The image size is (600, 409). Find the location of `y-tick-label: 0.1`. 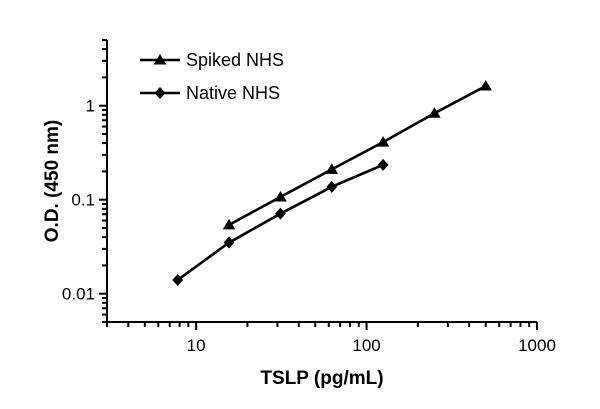

y-tick-label: 0.1 is located at coordinates (83, 200).